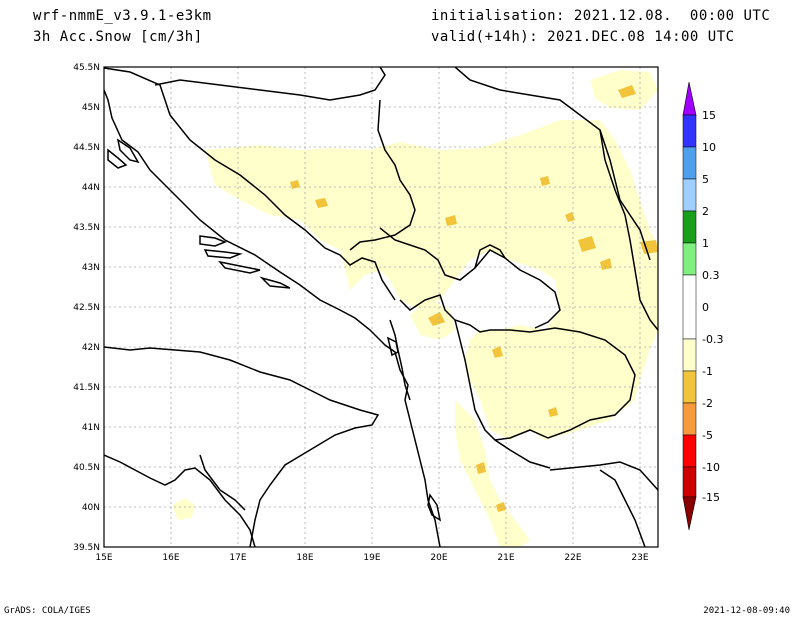 This screenshot has width=800, height=618. What do you see at coordinates (86, 548) in the screenshot?
I see `lat-tick: 39.5N` at bounding box center [86, 548].